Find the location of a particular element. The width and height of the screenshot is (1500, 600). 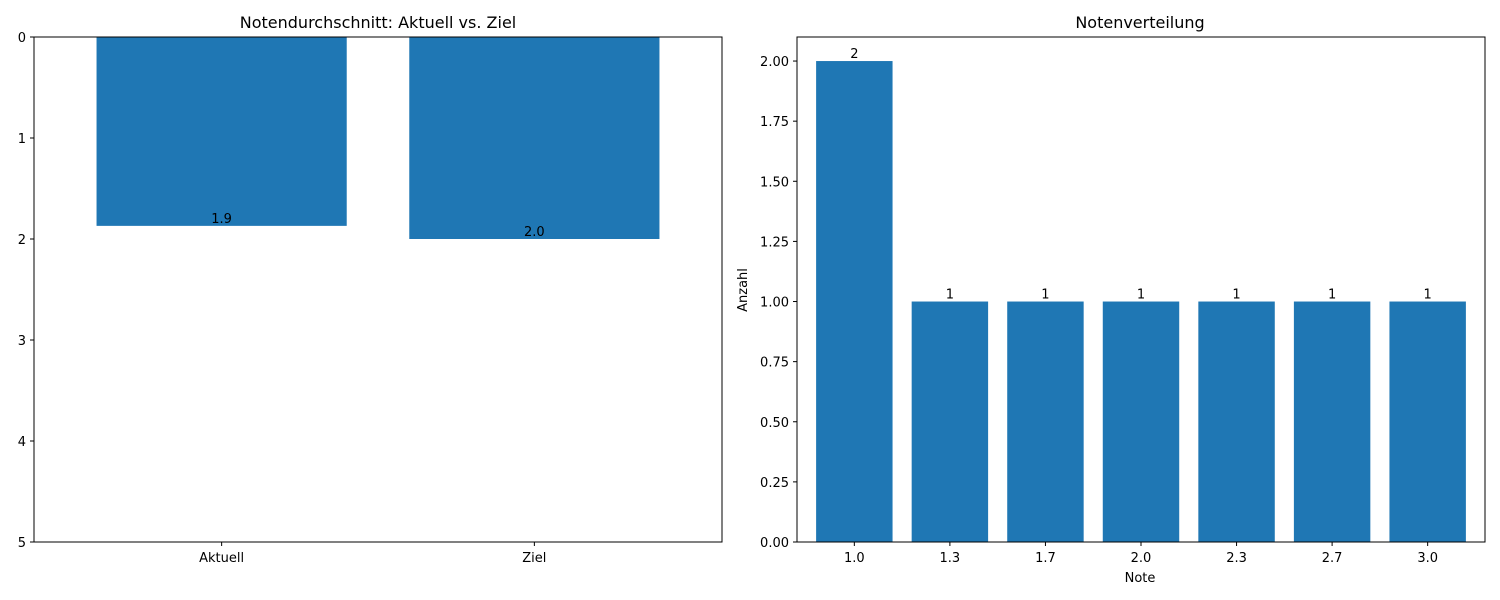

y-tick-label: 0.75 is located at coordinates (774, 363).